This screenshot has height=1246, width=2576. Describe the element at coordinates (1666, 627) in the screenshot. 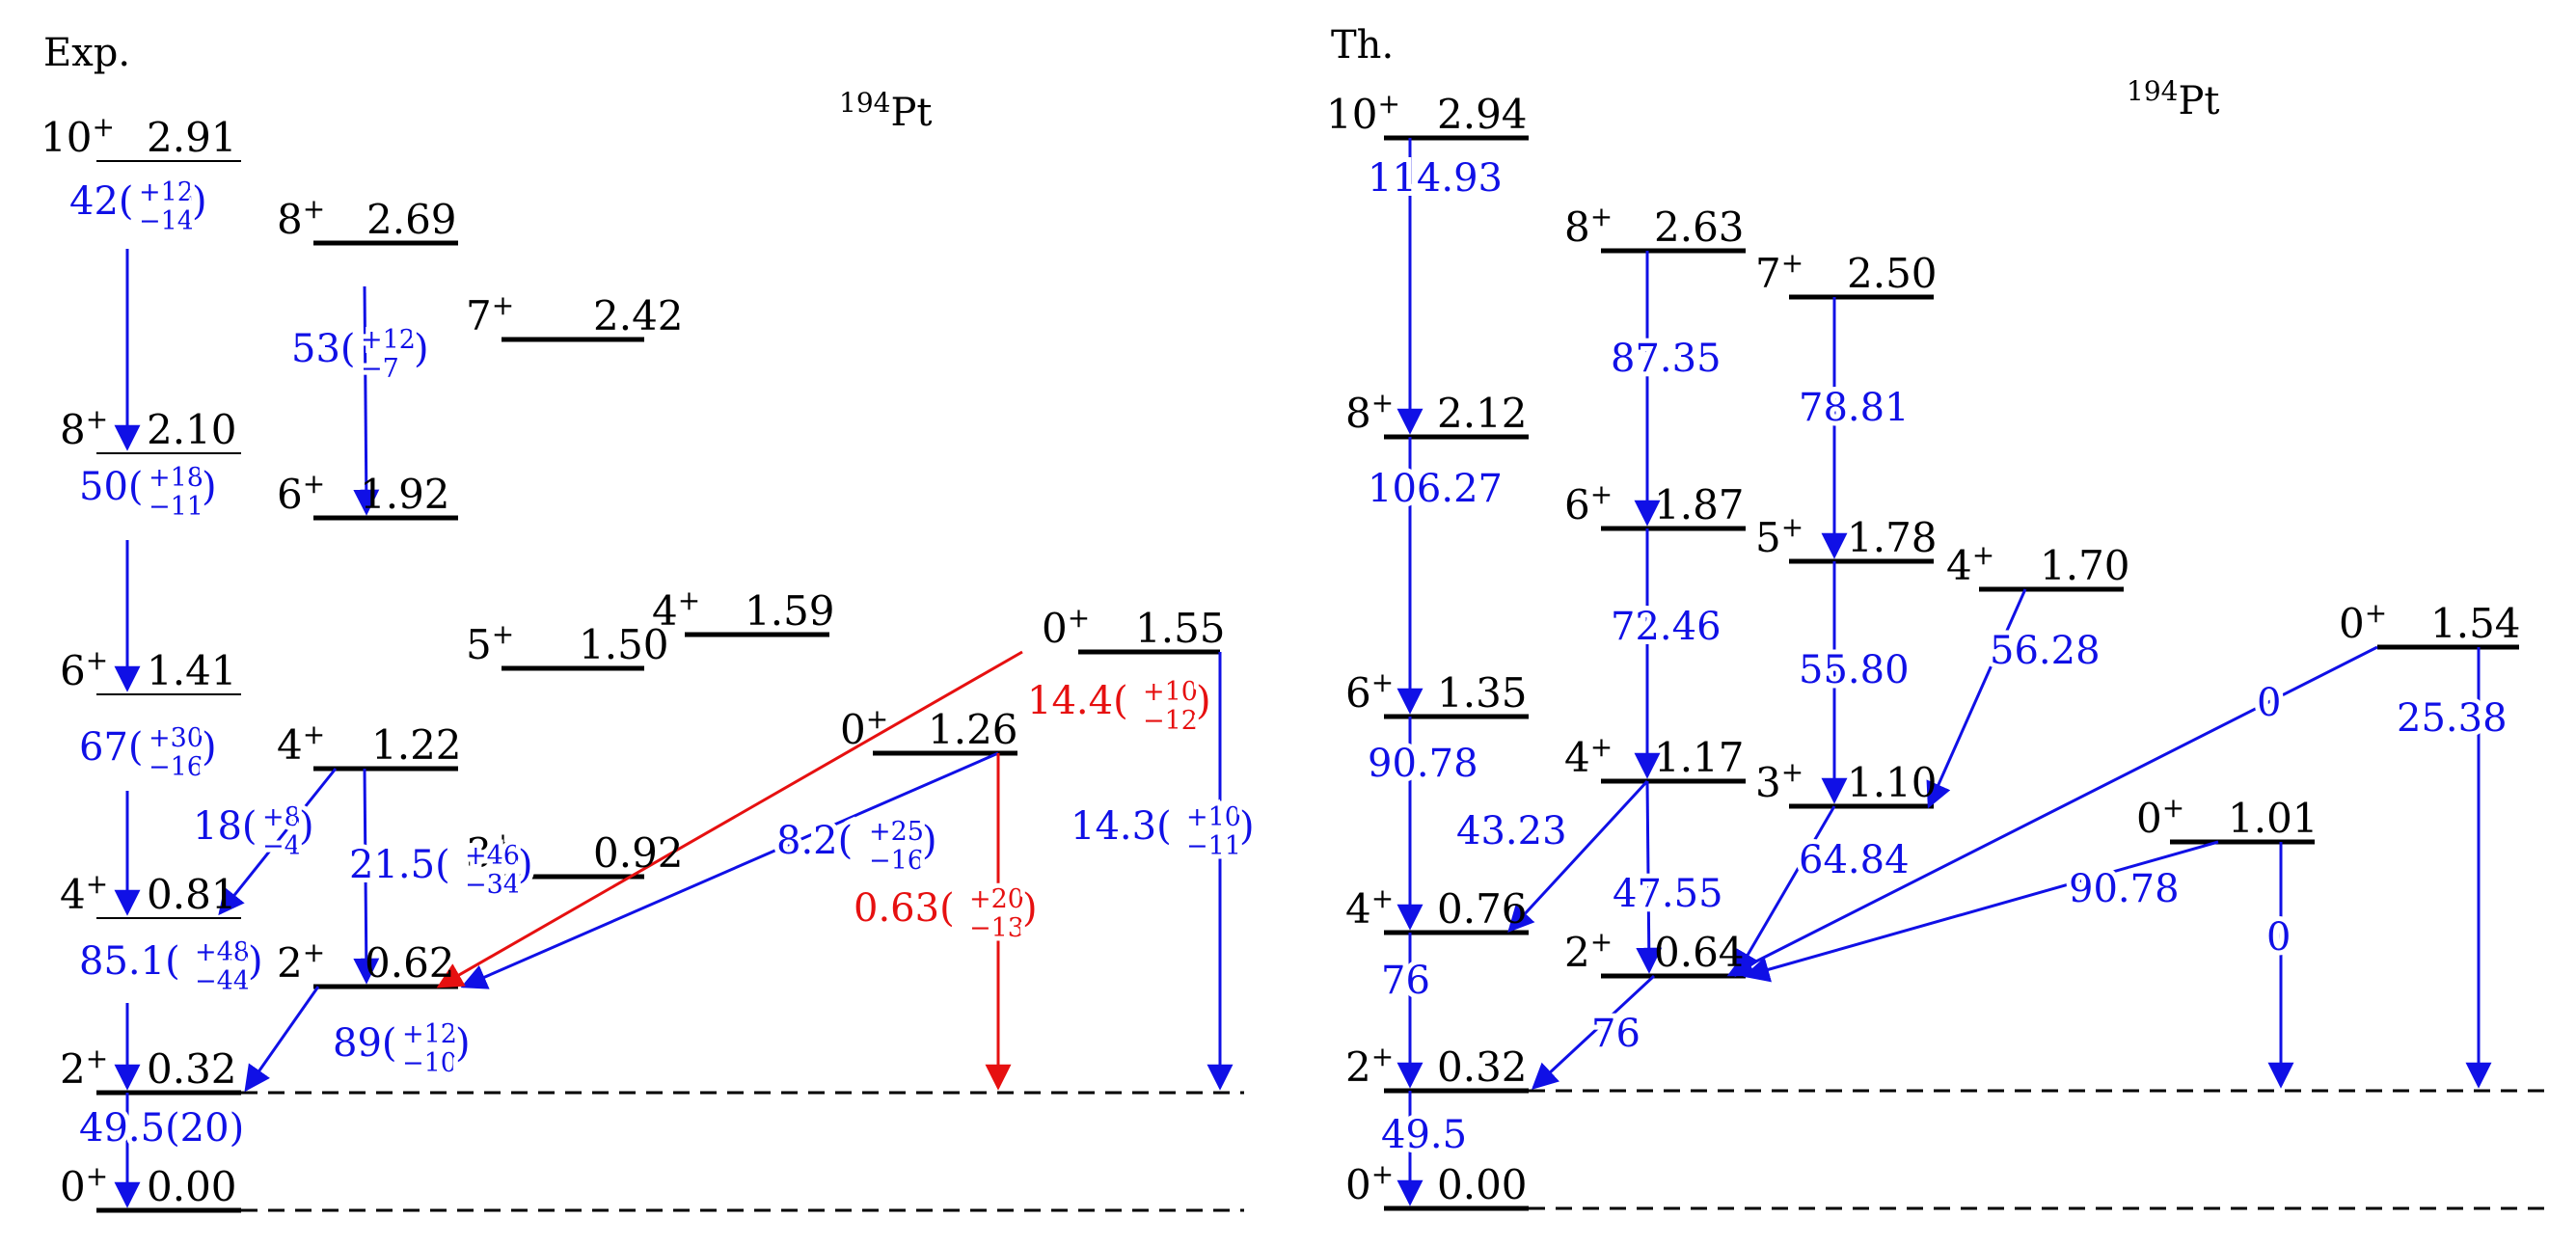

I see `transition-strength-label: 72.46` at that location.